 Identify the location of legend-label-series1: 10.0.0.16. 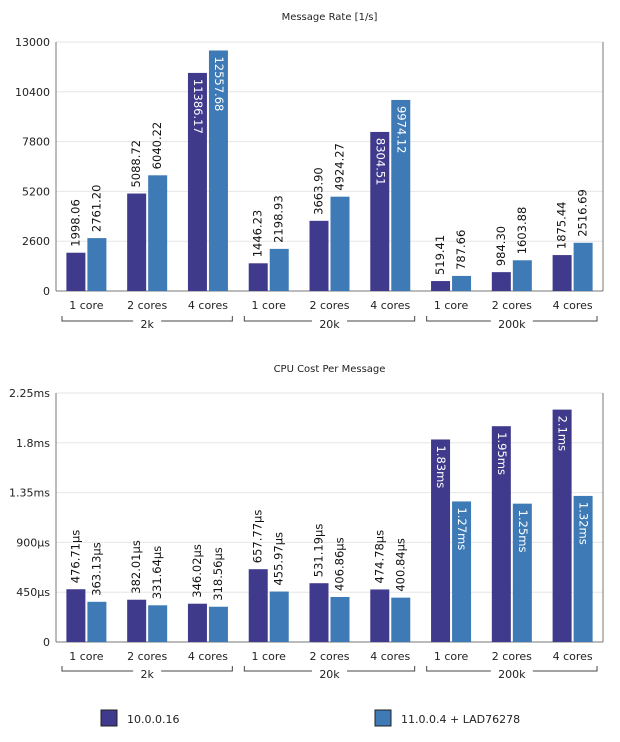
(153, 719).